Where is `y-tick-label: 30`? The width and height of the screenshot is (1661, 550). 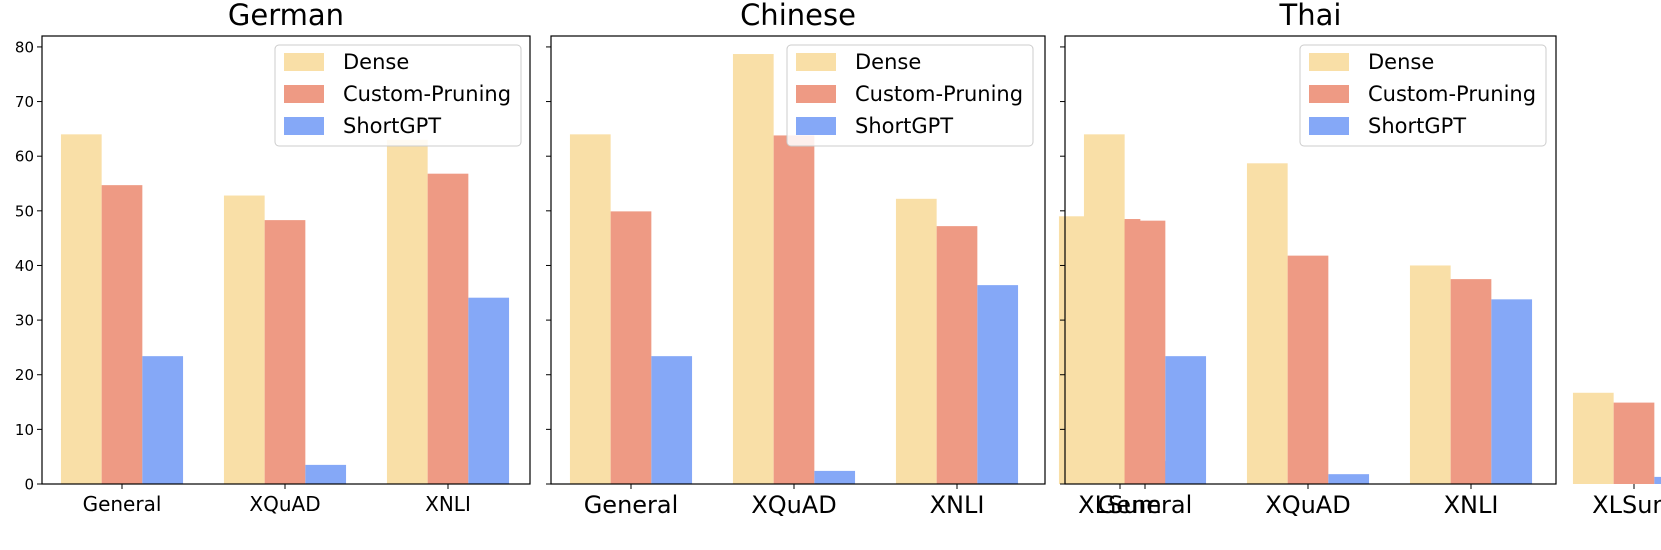 y-tick-label: 30 is located at coordinates (24, 321).